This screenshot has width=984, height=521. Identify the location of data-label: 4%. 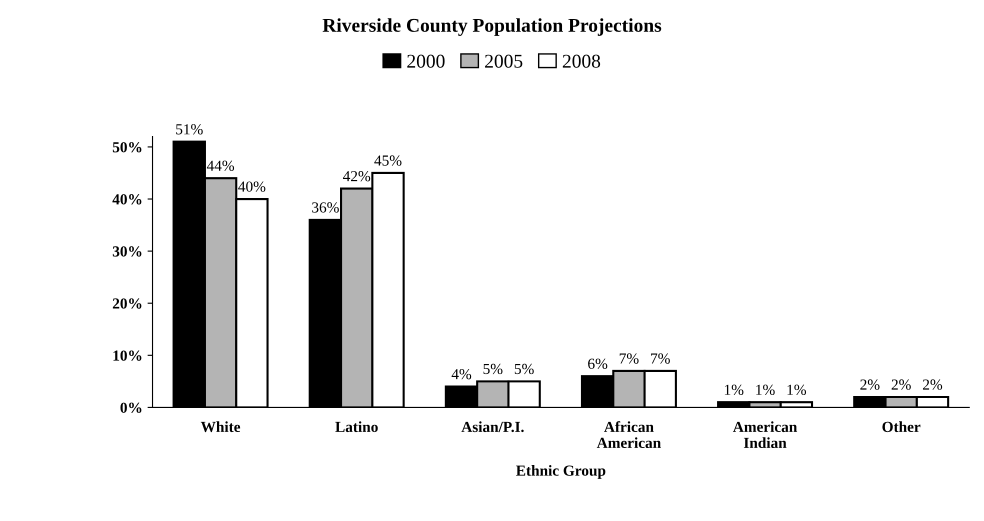
(462, 374).